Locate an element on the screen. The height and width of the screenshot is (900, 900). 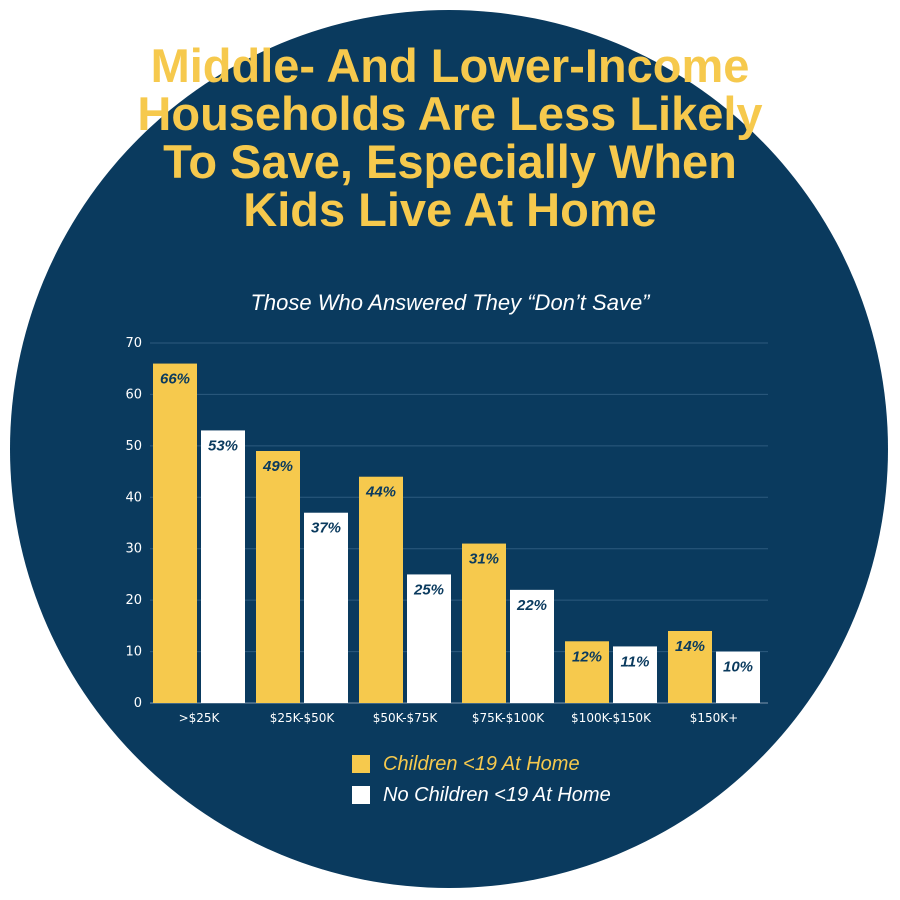
y-tick-label: 20 is located at coordinates (133, 600).